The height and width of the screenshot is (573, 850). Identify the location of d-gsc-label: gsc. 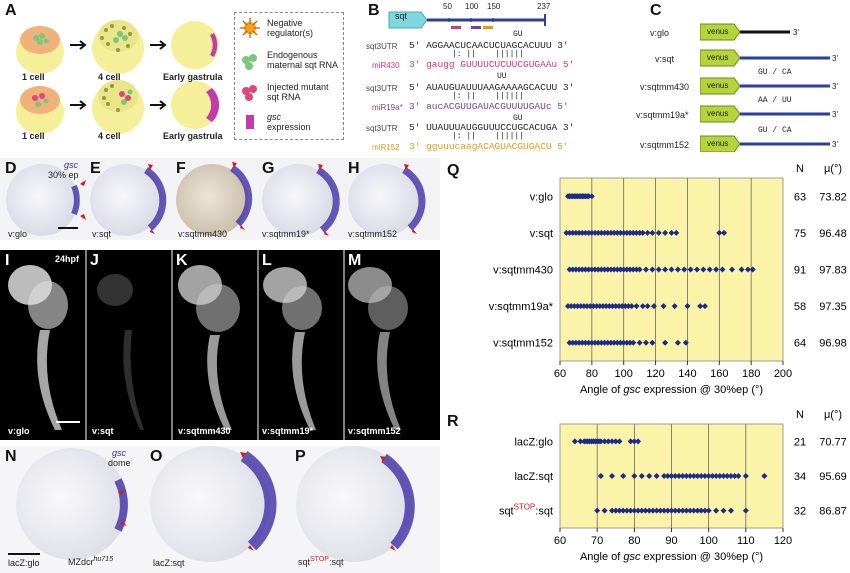
(71, 165).